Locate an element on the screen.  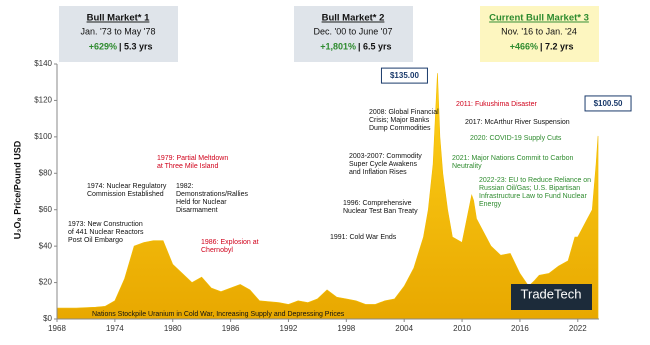
bull-period: Jan. '73 to May '78 is located at coordinates (118, 31).